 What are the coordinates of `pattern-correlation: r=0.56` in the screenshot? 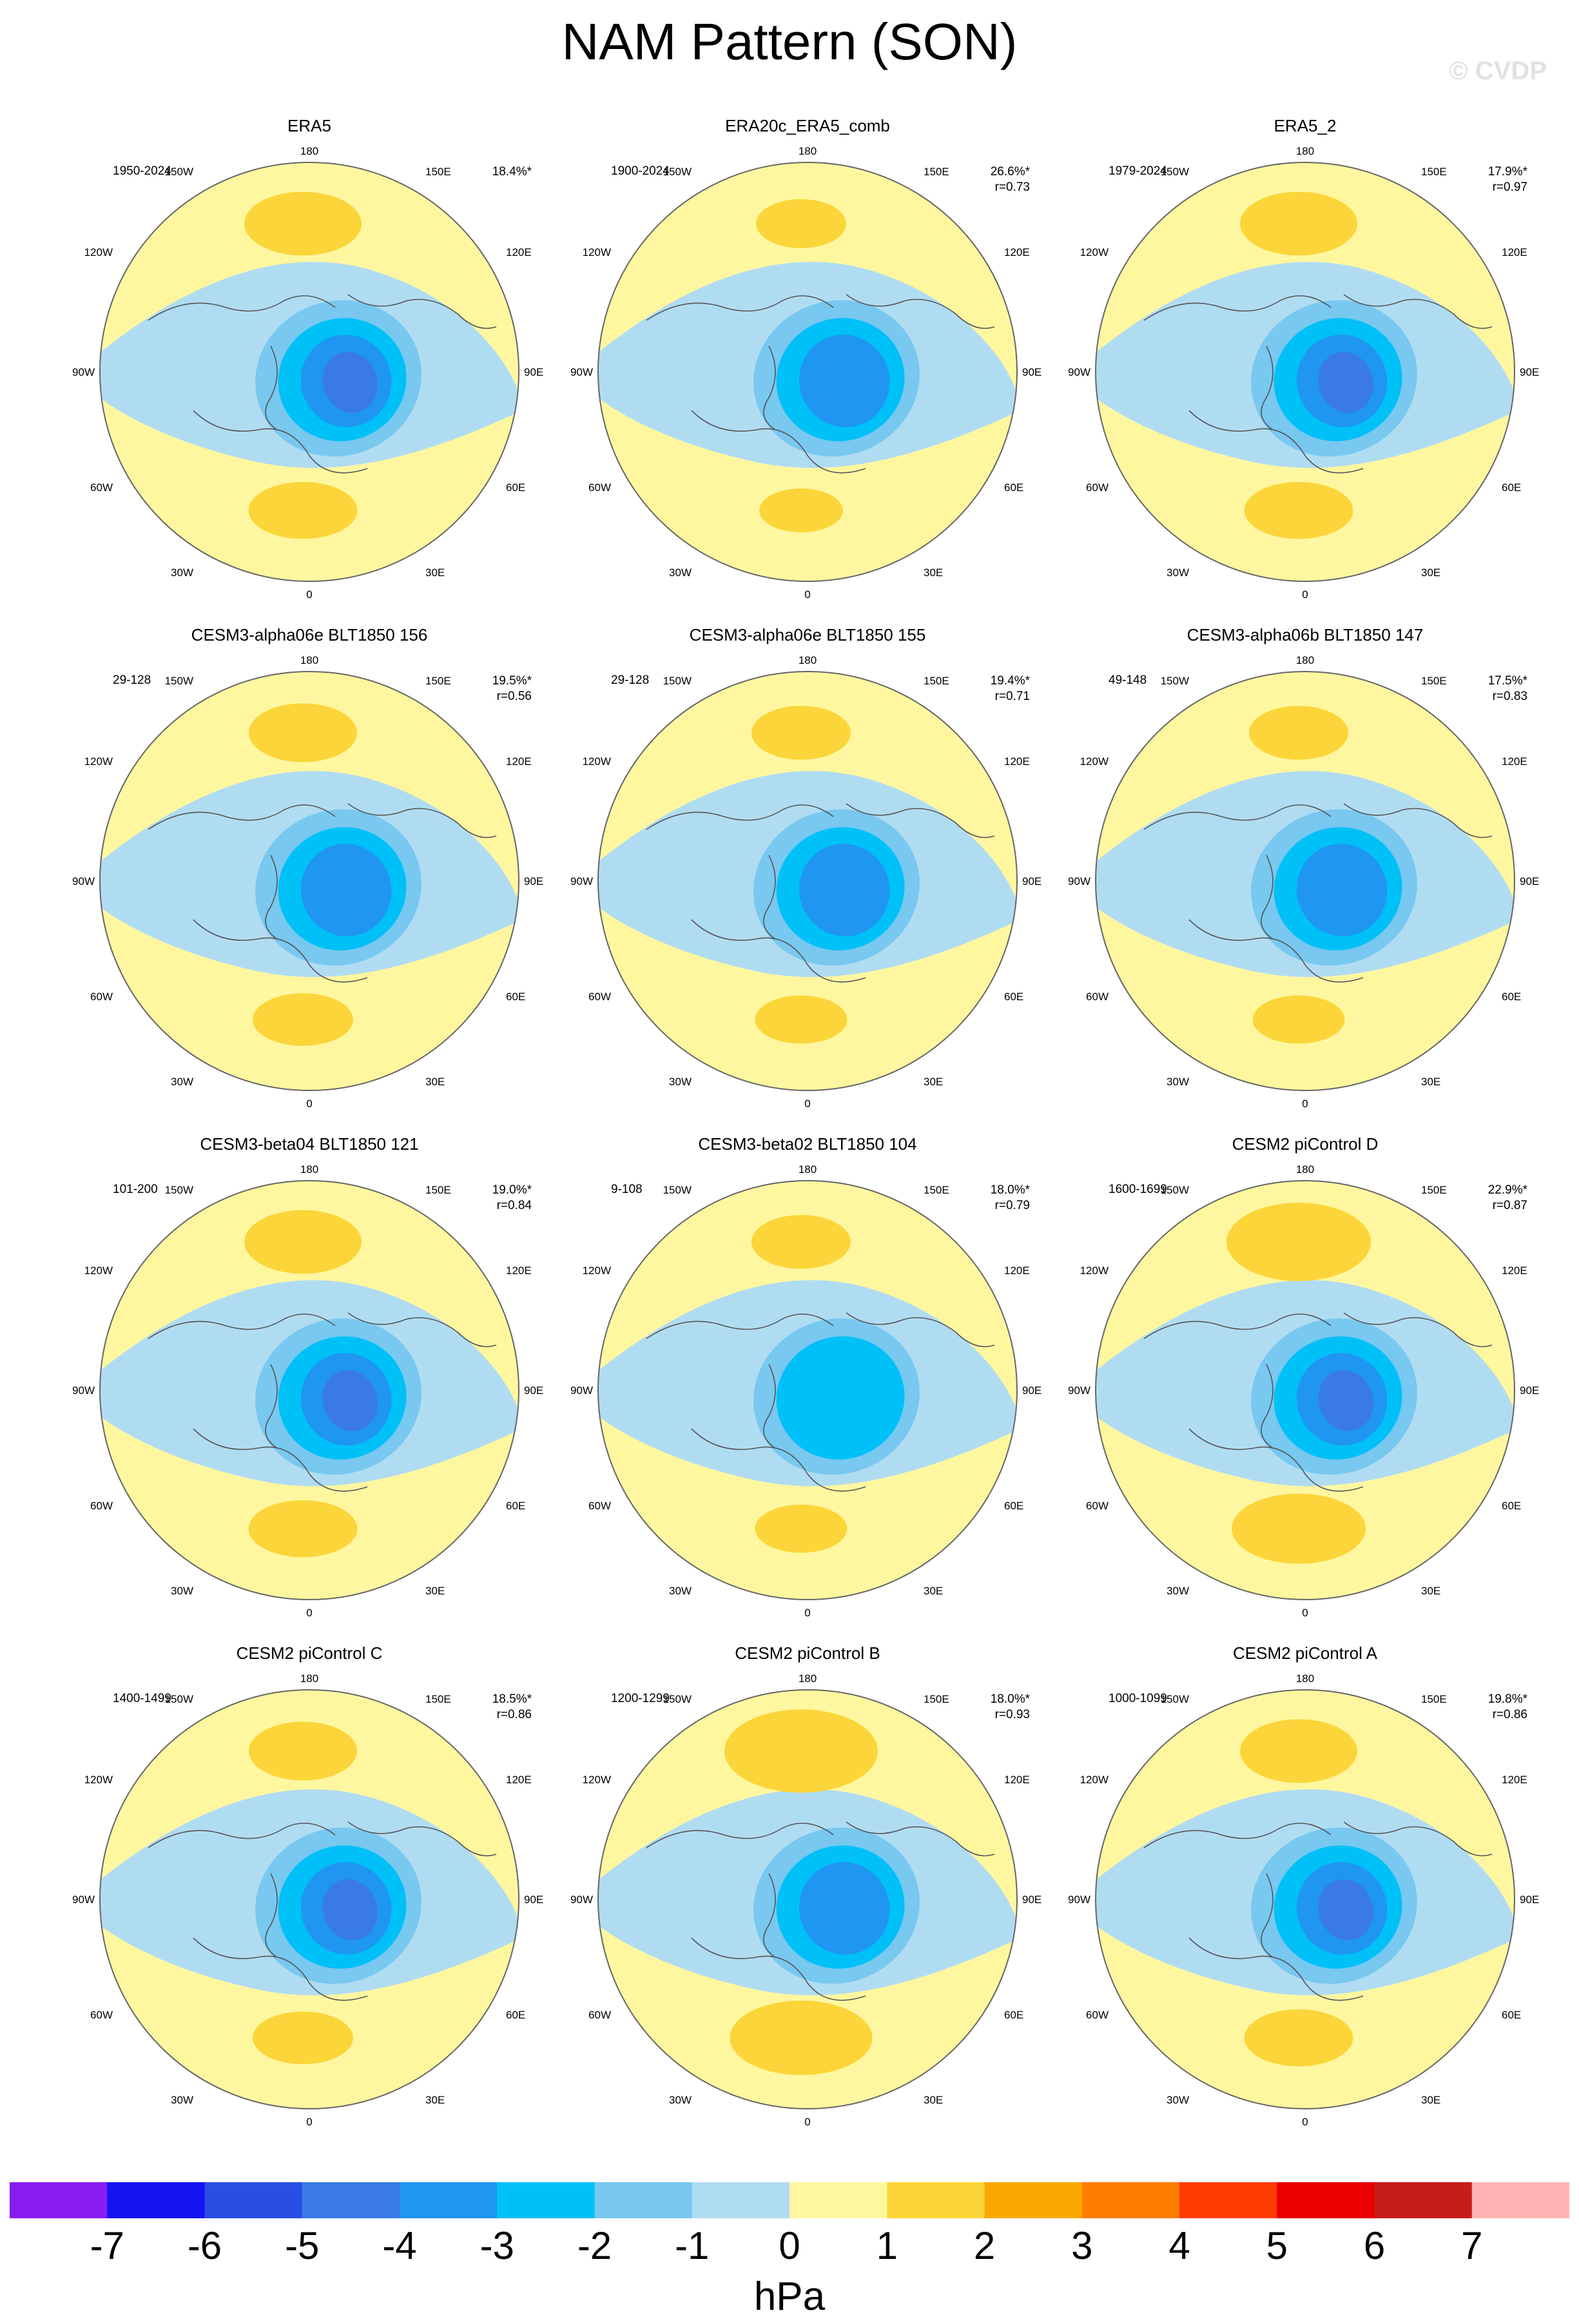 It's located at (514, 696).